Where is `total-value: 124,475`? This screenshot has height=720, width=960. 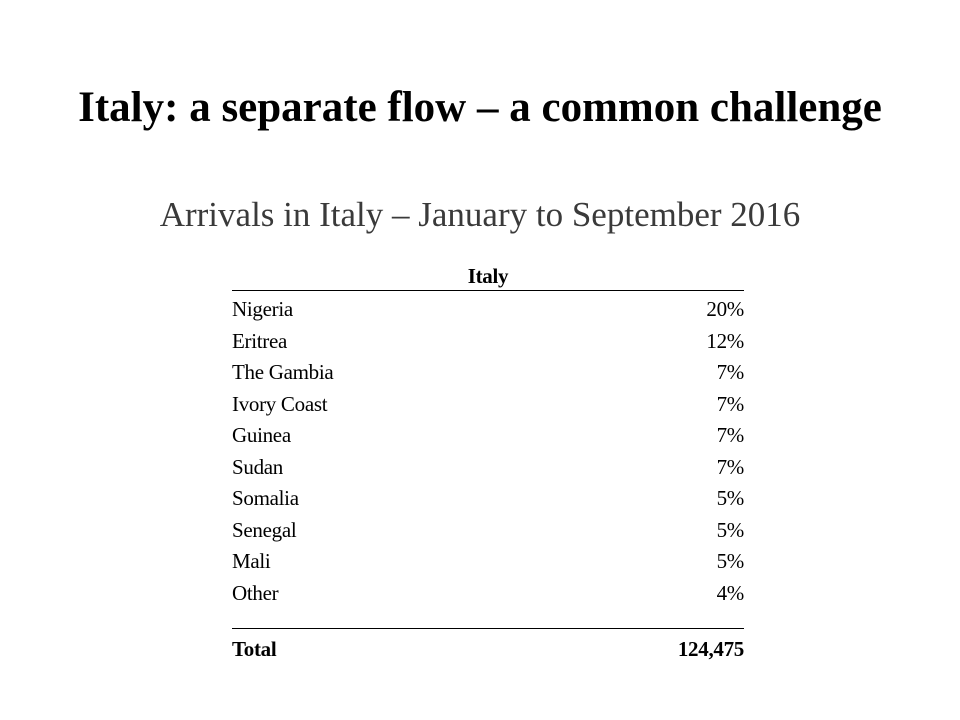 total-value: 124,475 is located at coordinates (710, 649).